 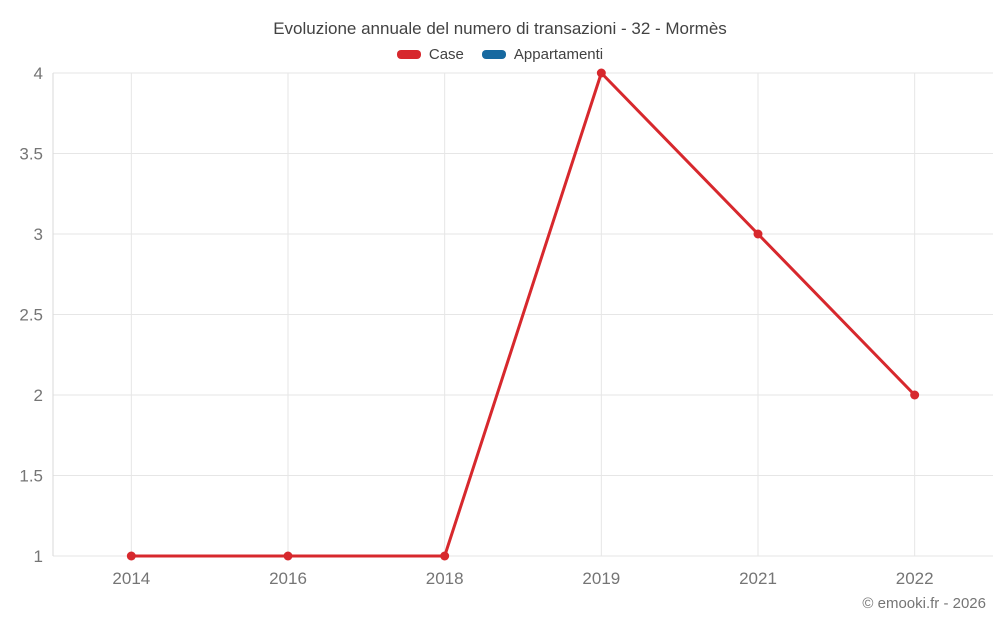 What do you see at coordinates (915, 578) in the screenshot?
I see `x-tick-label: 2022` at bounding box center [915, 578].